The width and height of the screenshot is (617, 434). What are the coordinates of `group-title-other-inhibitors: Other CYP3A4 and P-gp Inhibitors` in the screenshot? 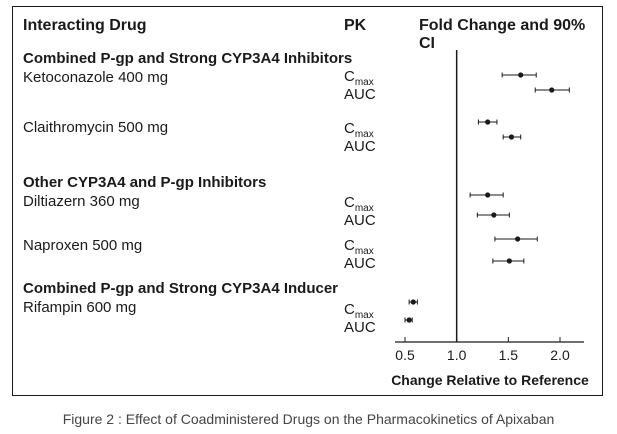 It's located at (145, 182).